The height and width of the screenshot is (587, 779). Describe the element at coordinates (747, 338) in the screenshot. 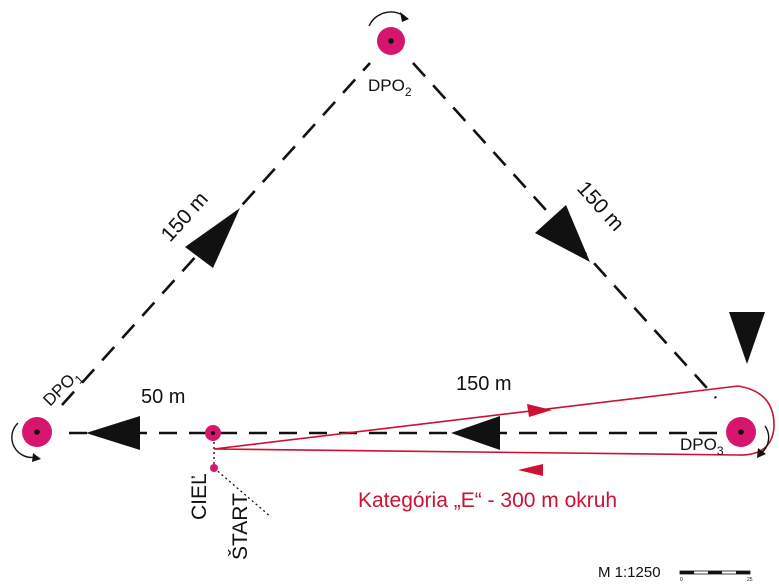

I see `direction-arrow-approach` at that location.